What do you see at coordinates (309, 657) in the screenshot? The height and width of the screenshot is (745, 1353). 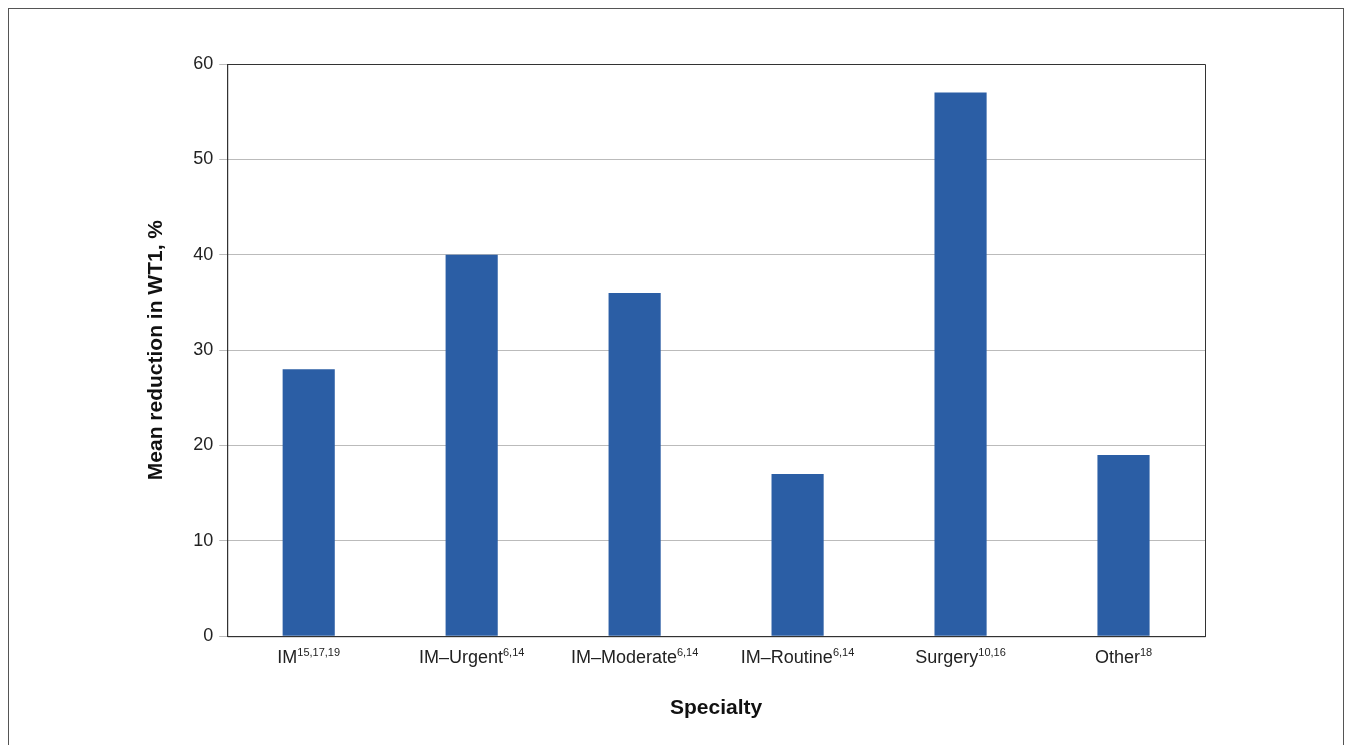 I see `x-tick-label: IM$^{15,17,19}$` at bounding box center [309, 657].